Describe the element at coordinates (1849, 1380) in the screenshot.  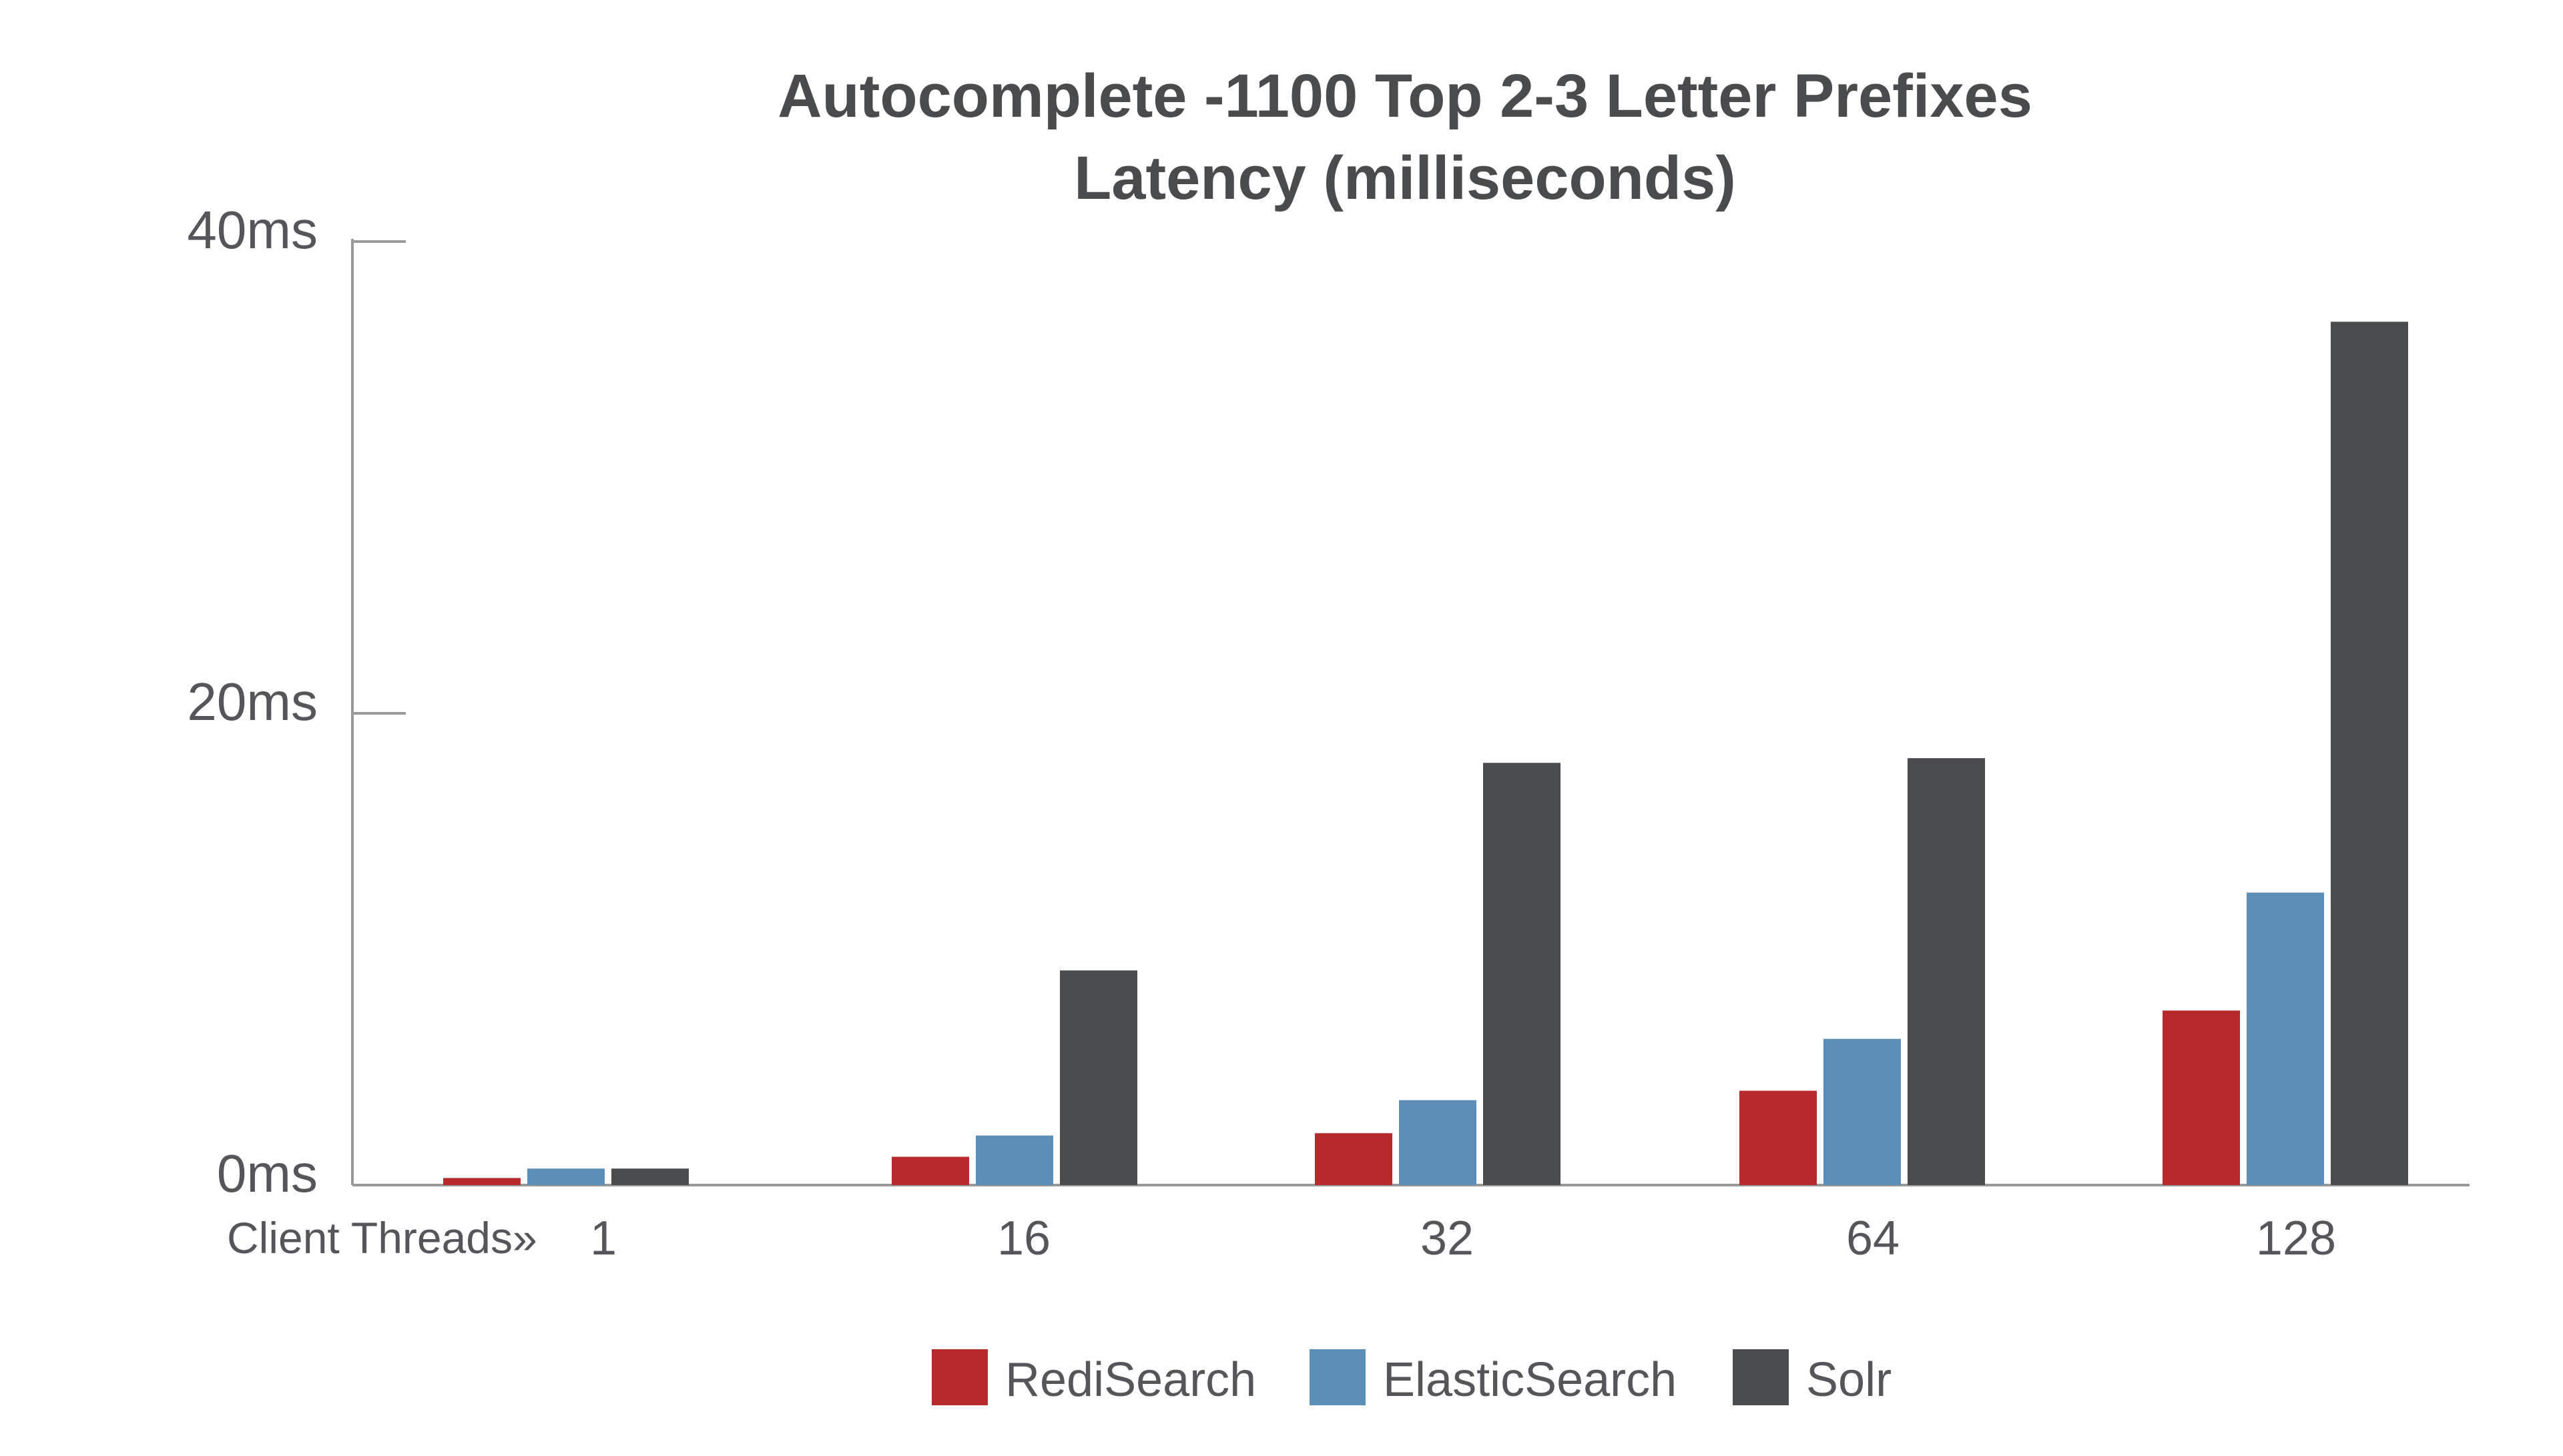
I see `legend-label-solr: Solr` at that location.